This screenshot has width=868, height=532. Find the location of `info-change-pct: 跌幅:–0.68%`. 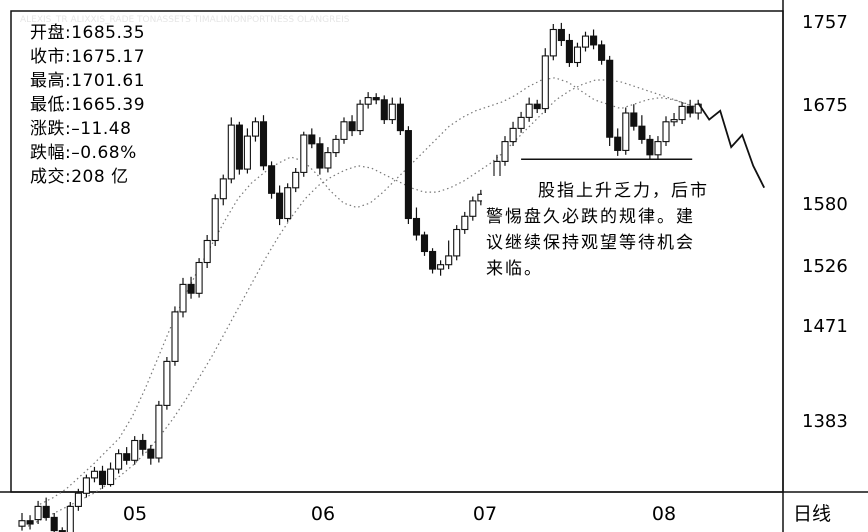

info-change-pct: 跌幅:–0.68% is located at coordinates (83, 153).